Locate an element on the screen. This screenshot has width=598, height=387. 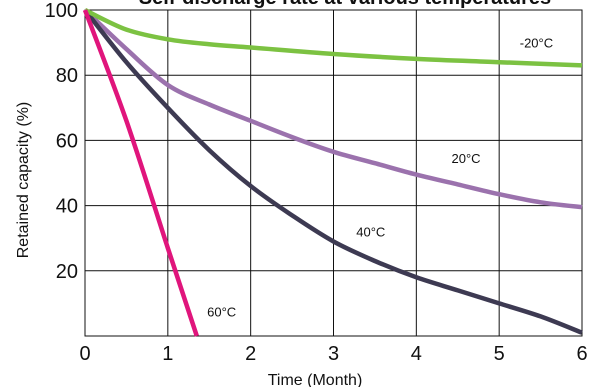
series-line is located at coordinates (333, 37).